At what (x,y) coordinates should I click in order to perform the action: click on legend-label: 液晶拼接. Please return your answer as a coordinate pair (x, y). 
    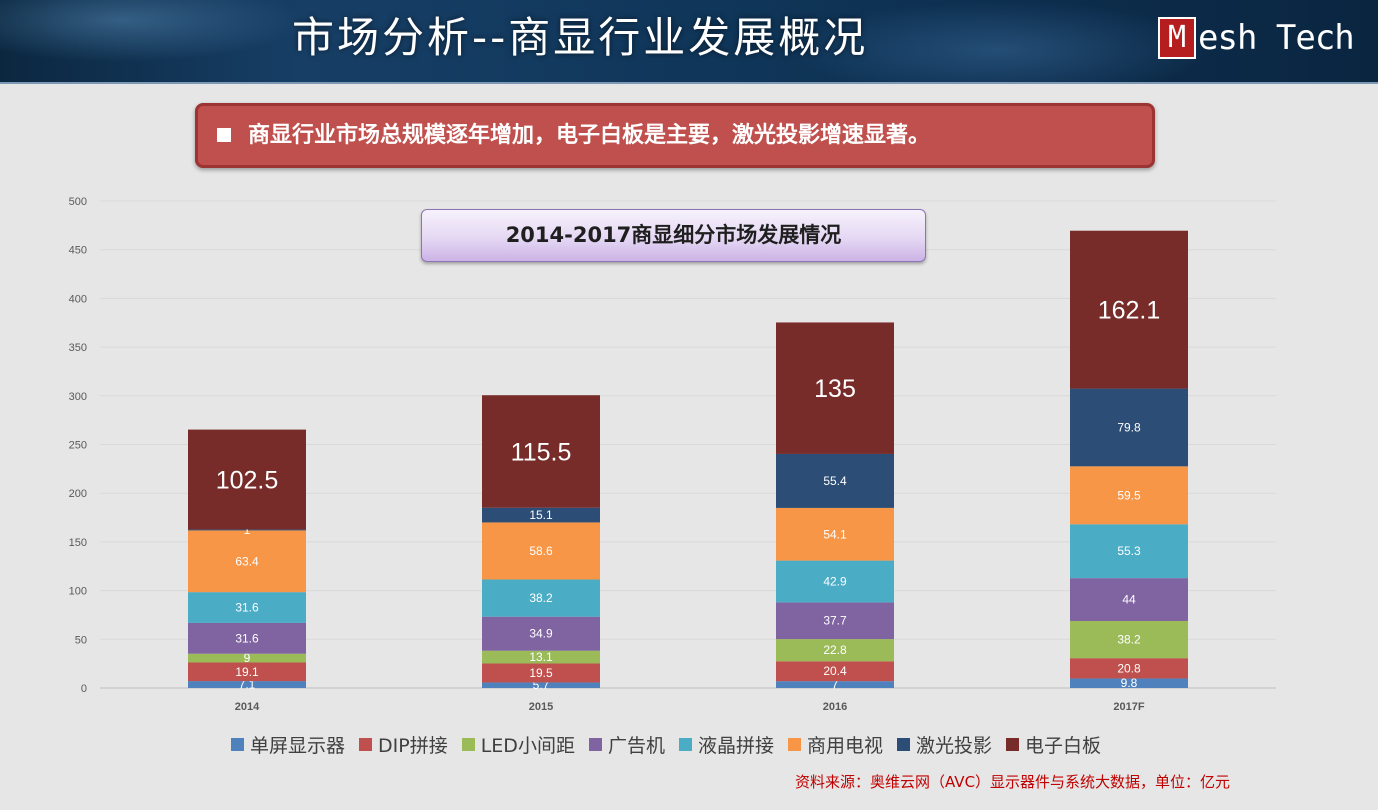
    Looking at the image, I should click on (735, 745).